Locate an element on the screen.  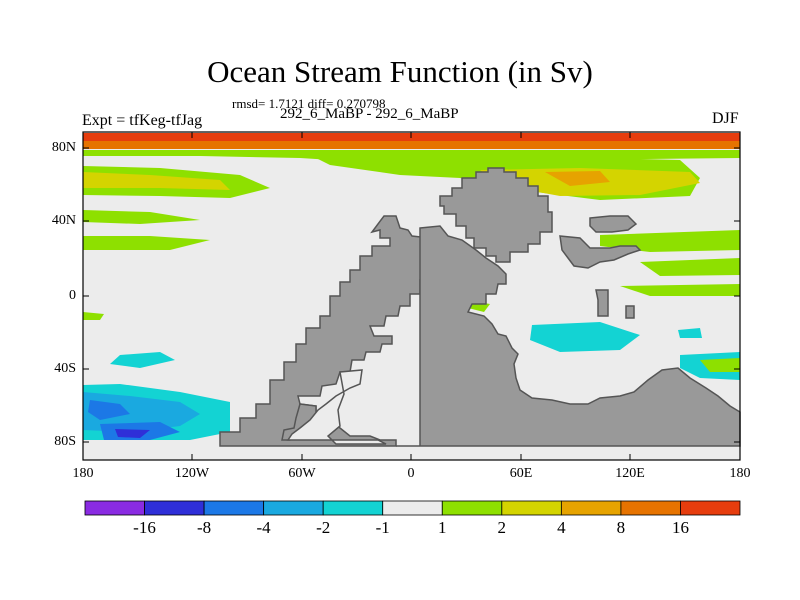
y-tick-label: 80S is located at coordinates (65, 441).